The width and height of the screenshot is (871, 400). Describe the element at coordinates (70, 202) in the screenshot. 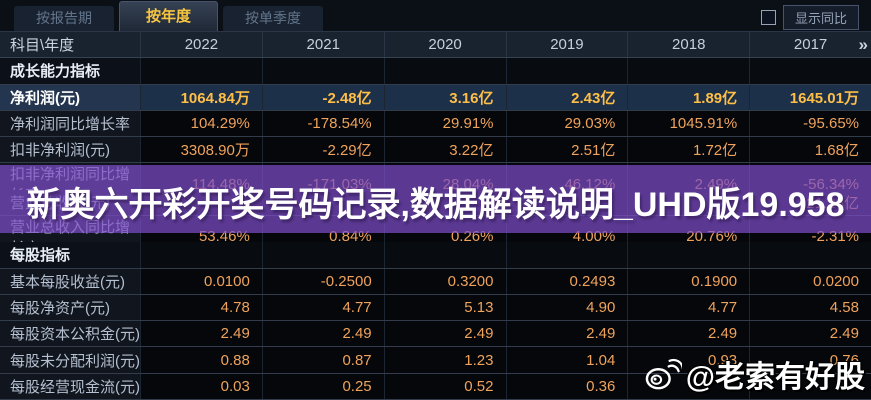

I see `row-label: 营业总收入(元)` at that location.